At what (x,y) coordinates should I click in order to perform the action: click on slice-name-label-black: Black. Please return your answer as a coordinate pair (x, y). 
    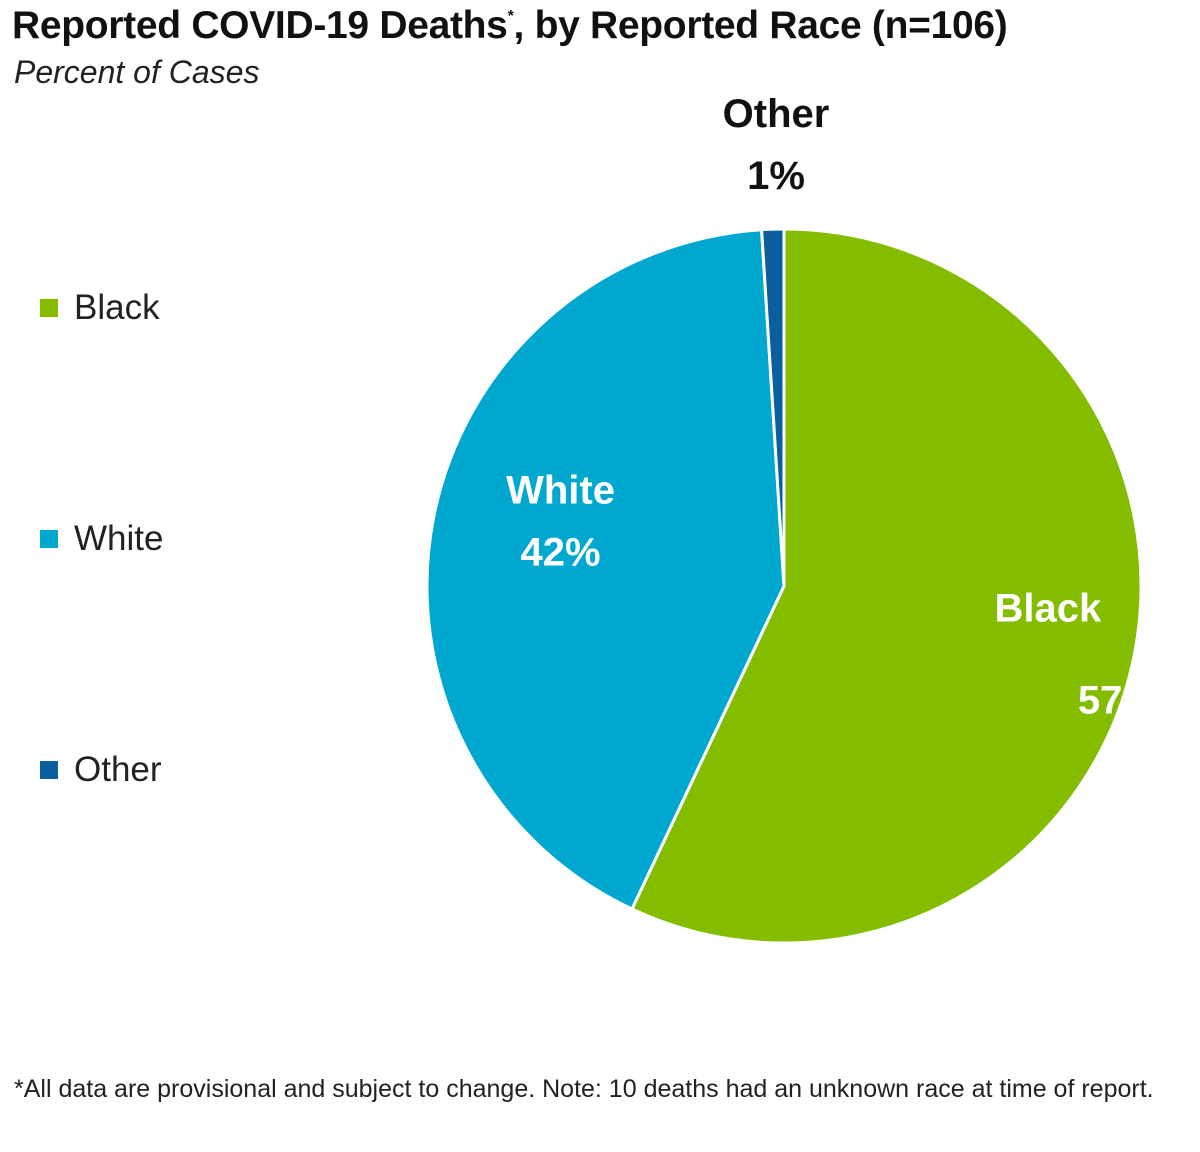
    Looking at the image, I should click on (1048, 609).